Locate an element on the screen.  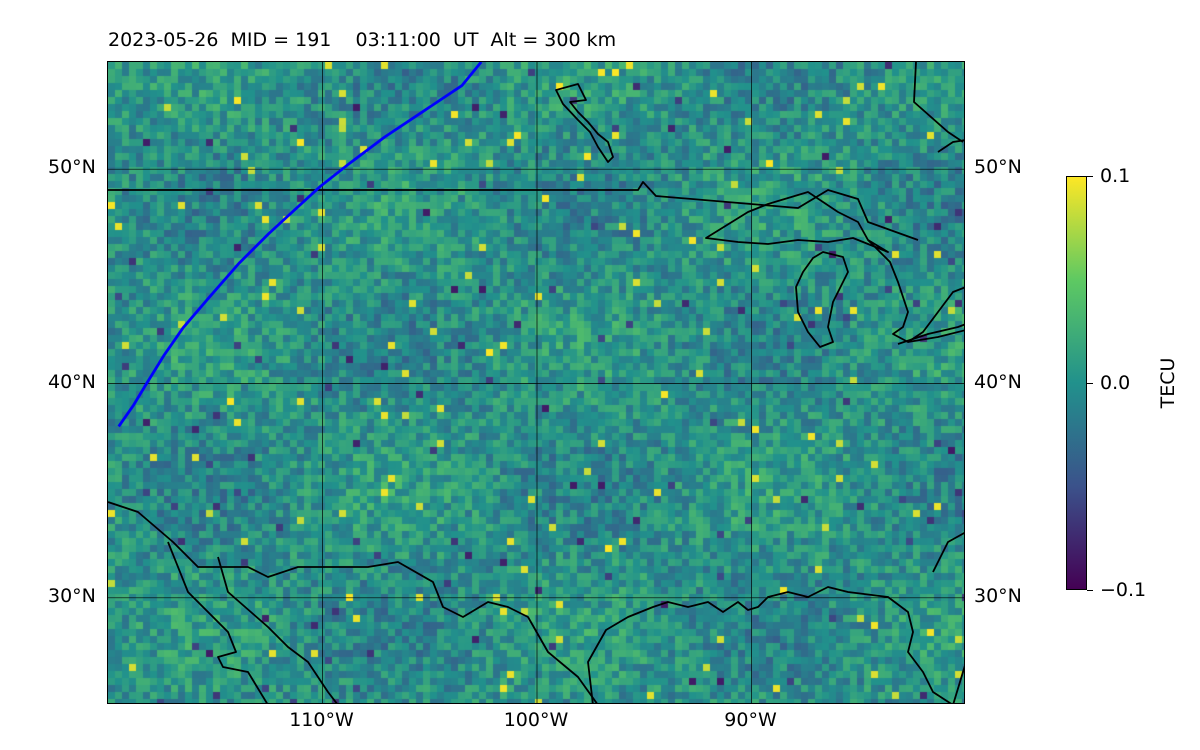
colorbar-tick-label: 0.0 is located at coordinates (1115, 383).